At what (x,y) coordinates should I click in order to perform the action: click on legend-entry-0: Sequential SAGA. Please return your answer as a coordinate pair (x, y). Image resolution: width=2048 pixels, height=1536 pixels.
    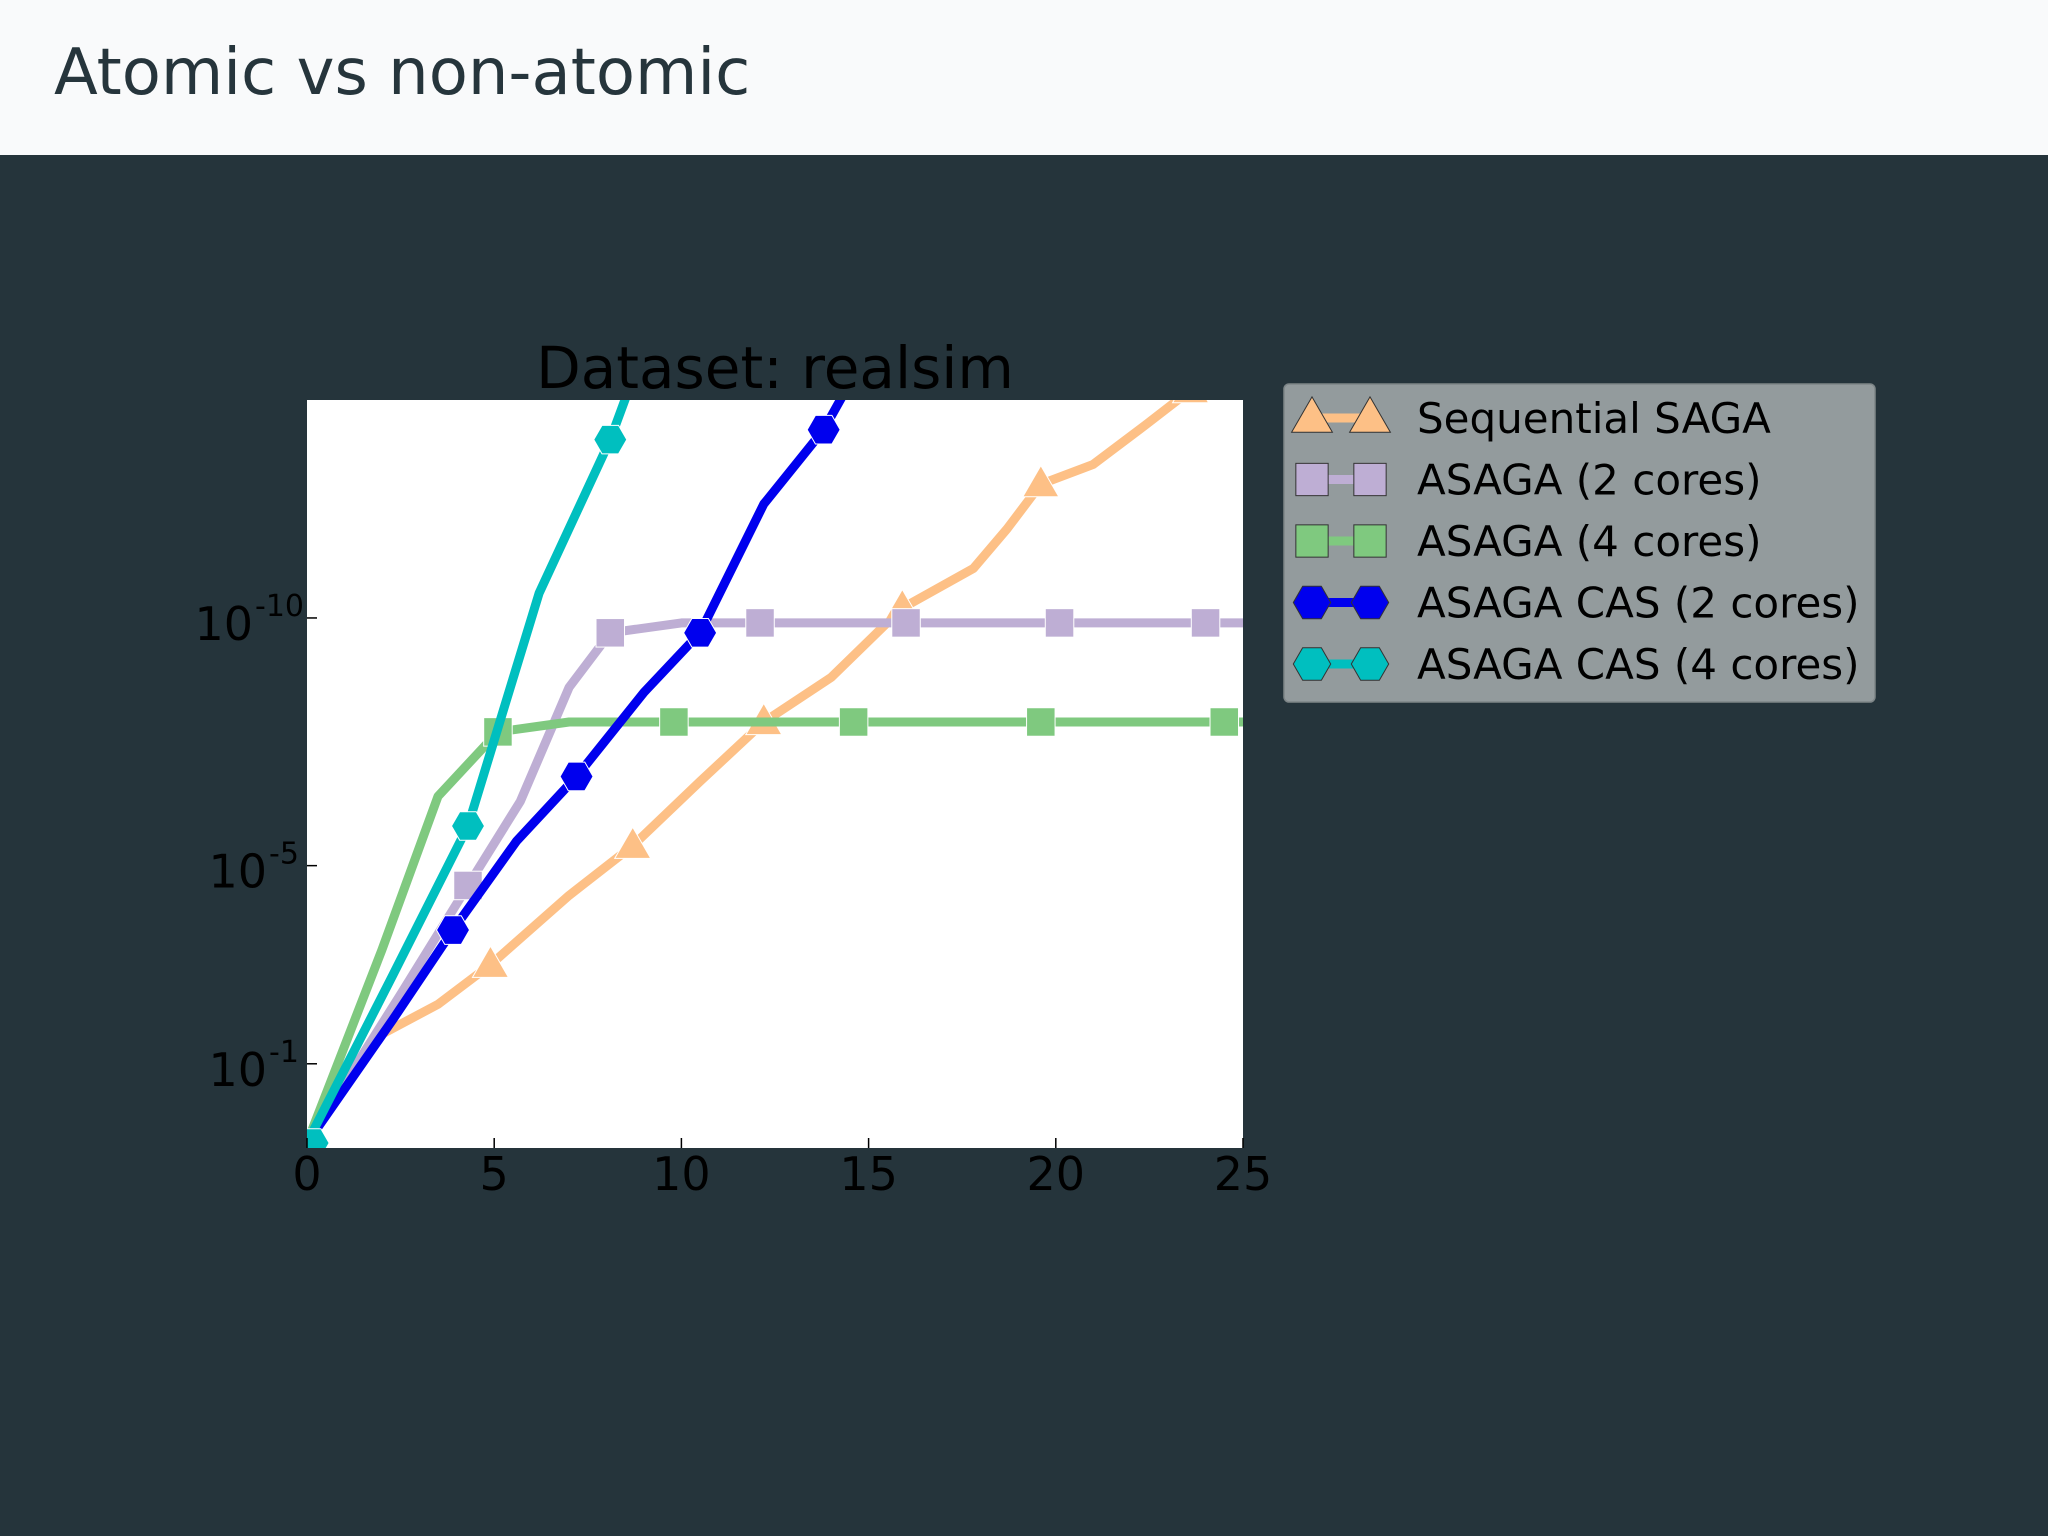
    Looking at the image, I should click on (1530, 418).